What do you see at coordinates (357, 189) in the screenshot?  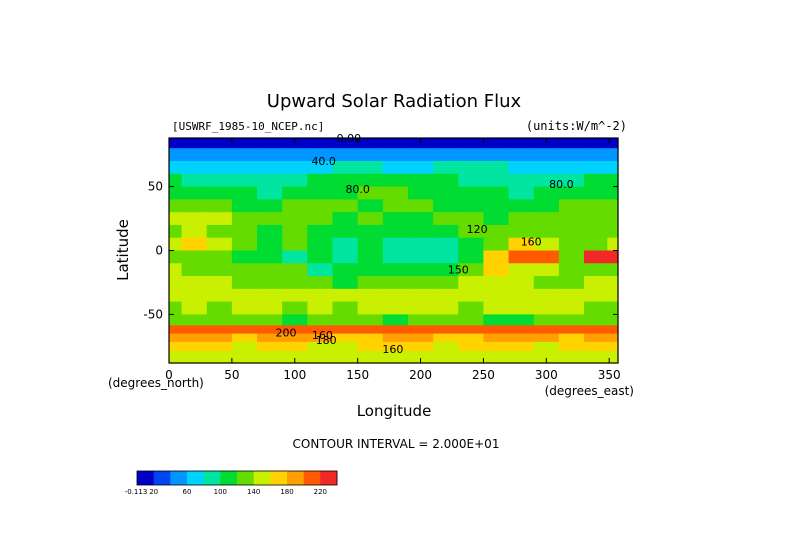 I see `contour-label: 80.0` at bounding box center [357, 189].